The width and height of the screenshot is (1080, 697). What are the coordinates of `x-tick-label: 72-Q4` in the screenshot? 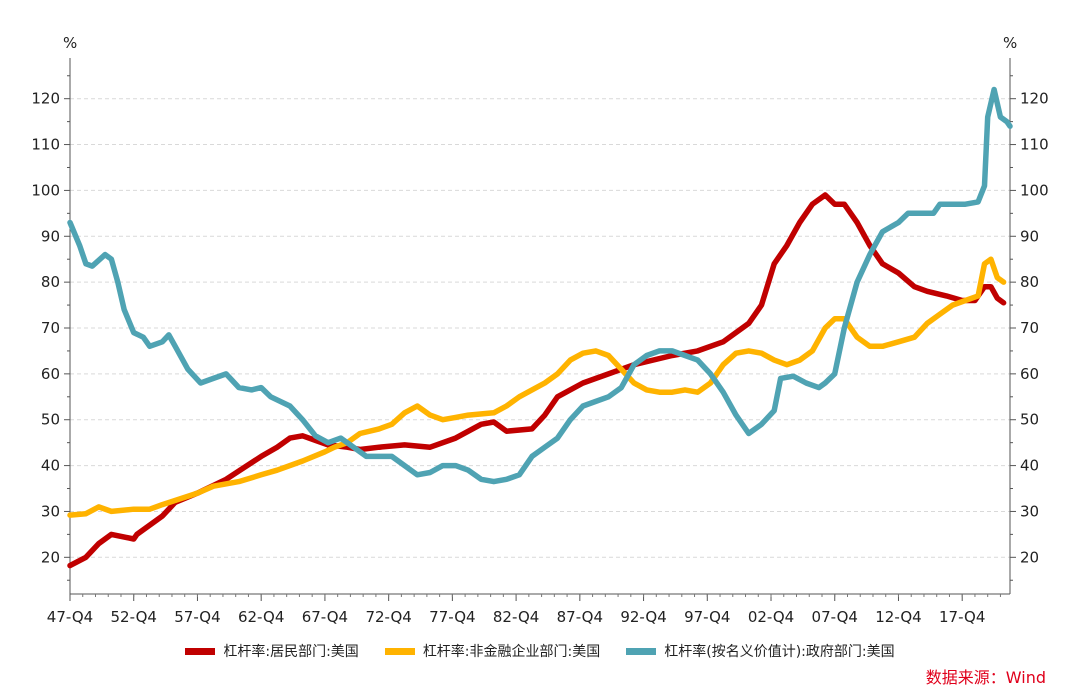 It's located at (388, 617).